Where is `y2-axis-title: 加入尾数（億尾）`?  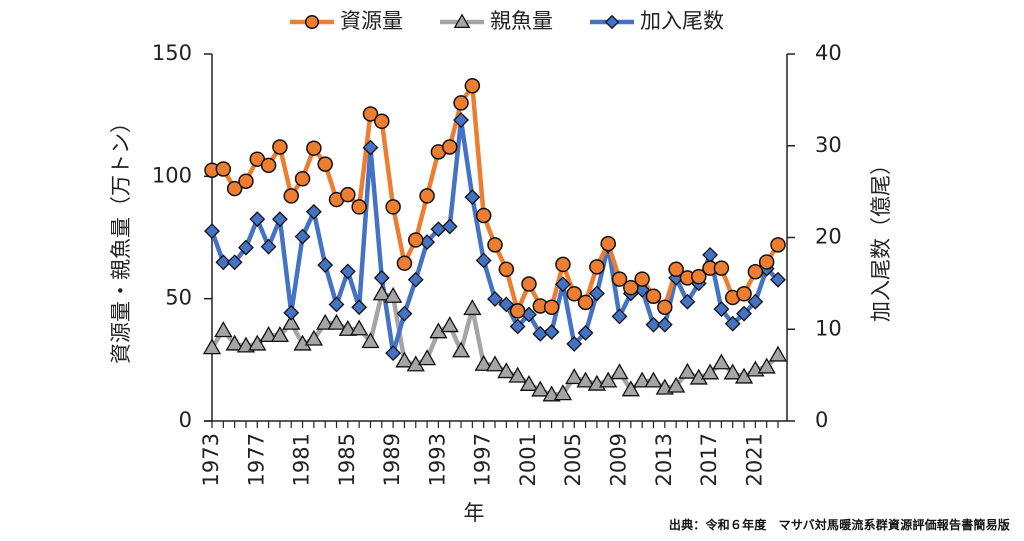 y2-axis-title: 加入尾数（億尾） is located at coordinates (881, 238).